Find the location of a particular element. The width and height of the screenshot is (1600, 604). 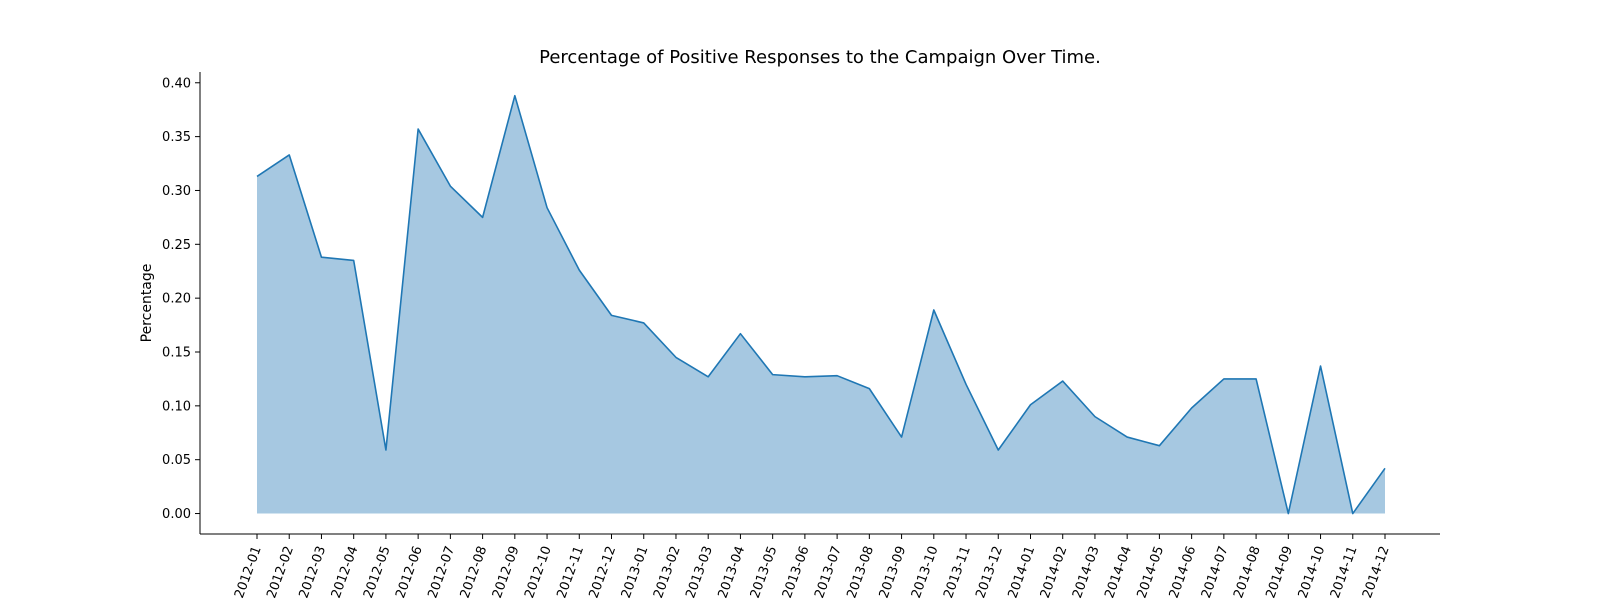

x-tick-label: 2012-07 is located at coordinates (441, 572).